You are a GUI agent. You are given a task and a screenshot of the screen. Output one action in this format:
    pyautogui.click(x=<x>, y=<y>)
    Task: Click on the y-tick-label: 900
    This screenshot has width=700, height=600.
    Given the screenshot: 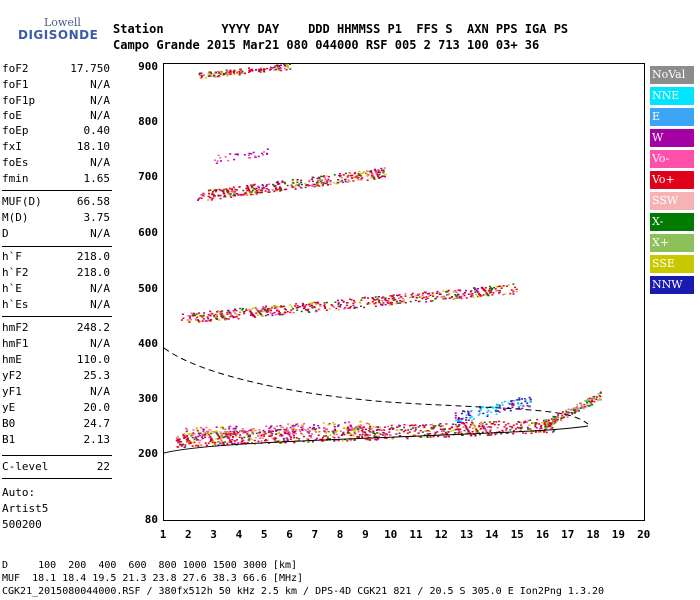 What is the action you would take?
    pyautogui.click(x=148, y=66)
    